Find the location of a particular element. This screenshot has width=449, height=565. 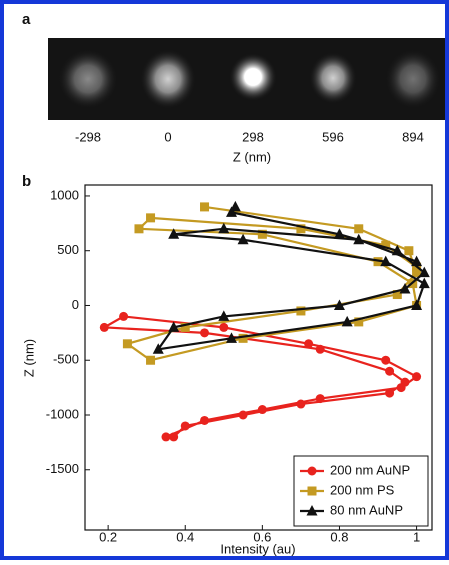

x-tick-label: 1 is located at coordinates (416, 536).